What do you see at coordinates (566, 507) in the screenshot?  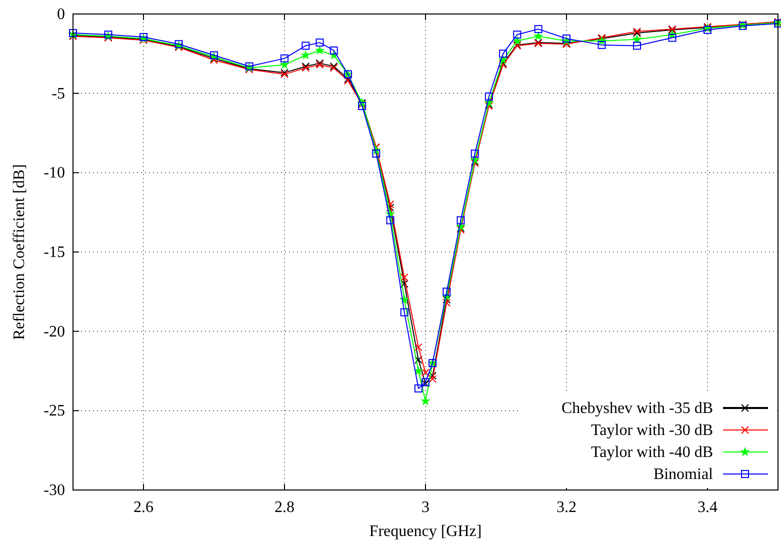 I see `x-tick-label: 3.2` at bounding box center [566, 507].